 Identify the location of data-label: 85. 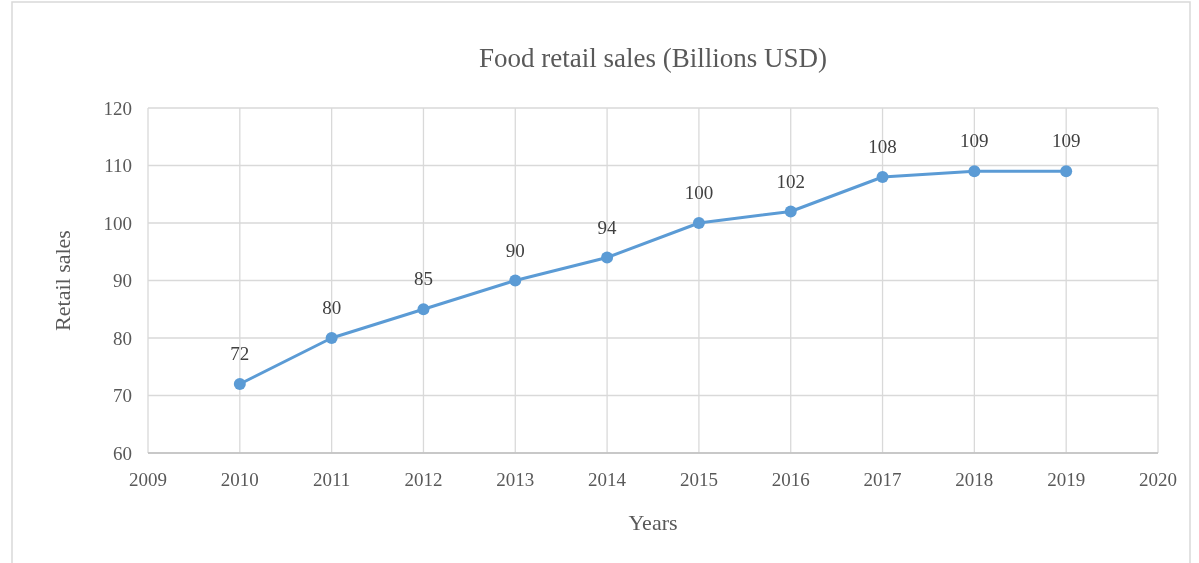
(423, 279).